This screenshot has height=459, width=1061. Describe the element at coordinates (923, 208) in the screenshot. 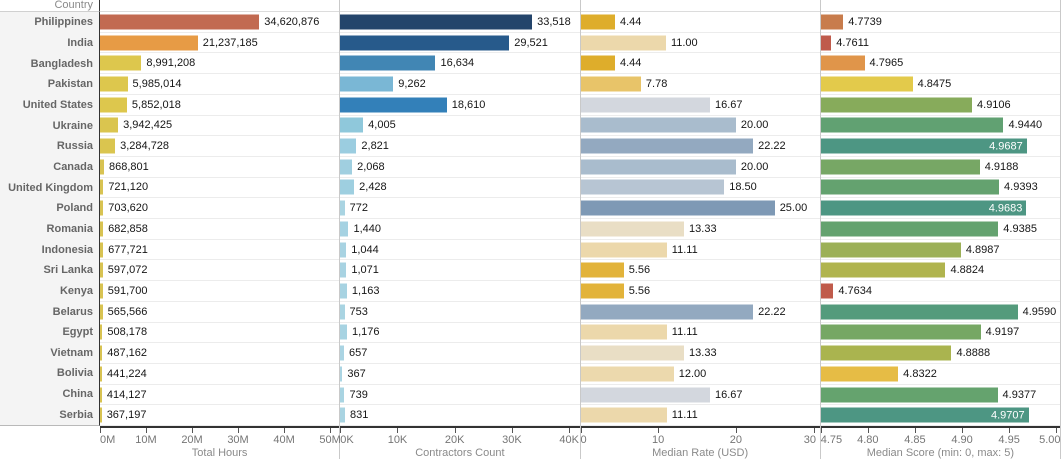

I see `bar: 4.9683` at that location.